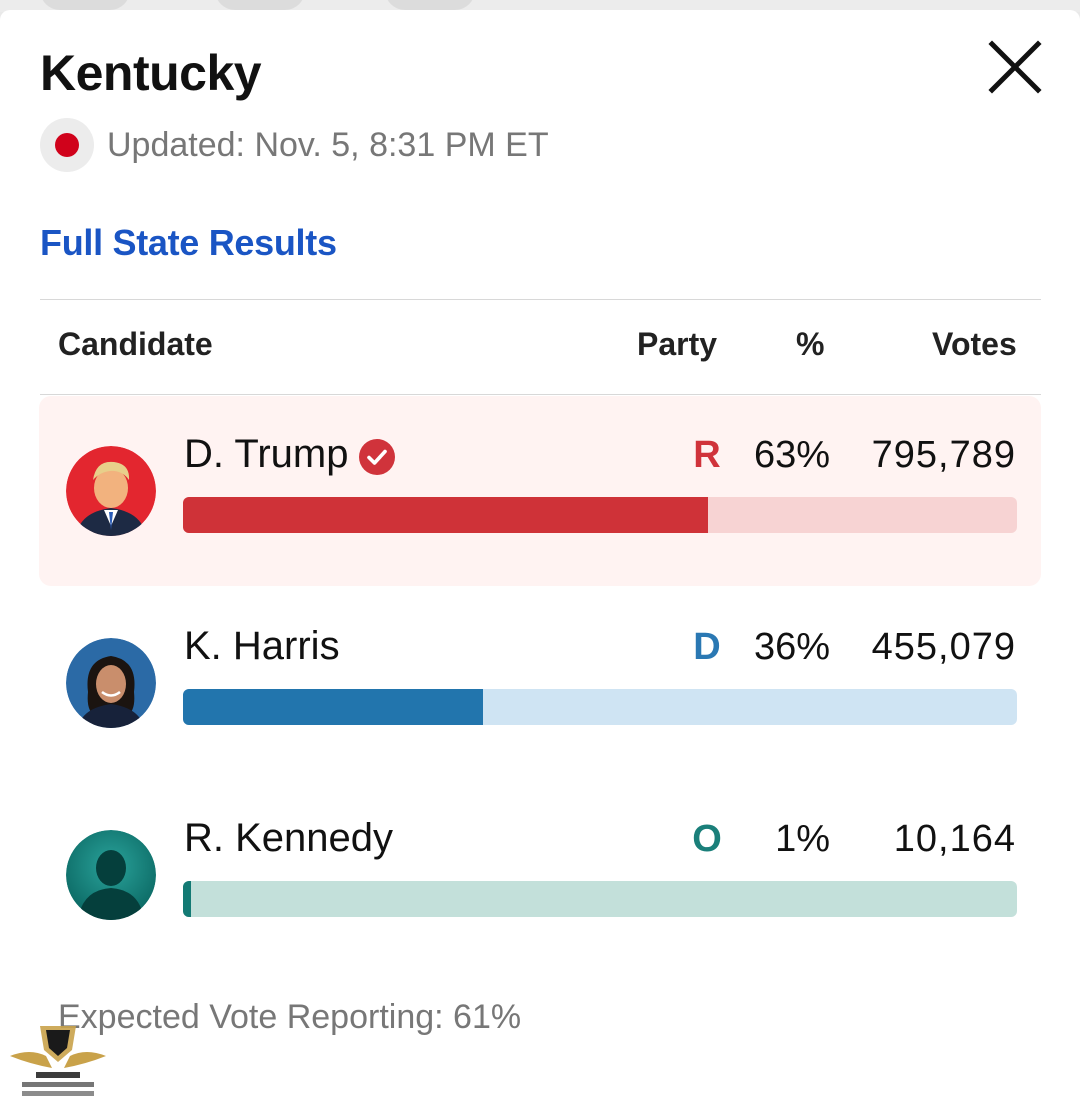 This screenshot has width=1080, height=1104. Describe the element at coordinates (111, 491) in the screenshot. I see `candidate-photo-trump` at that location.